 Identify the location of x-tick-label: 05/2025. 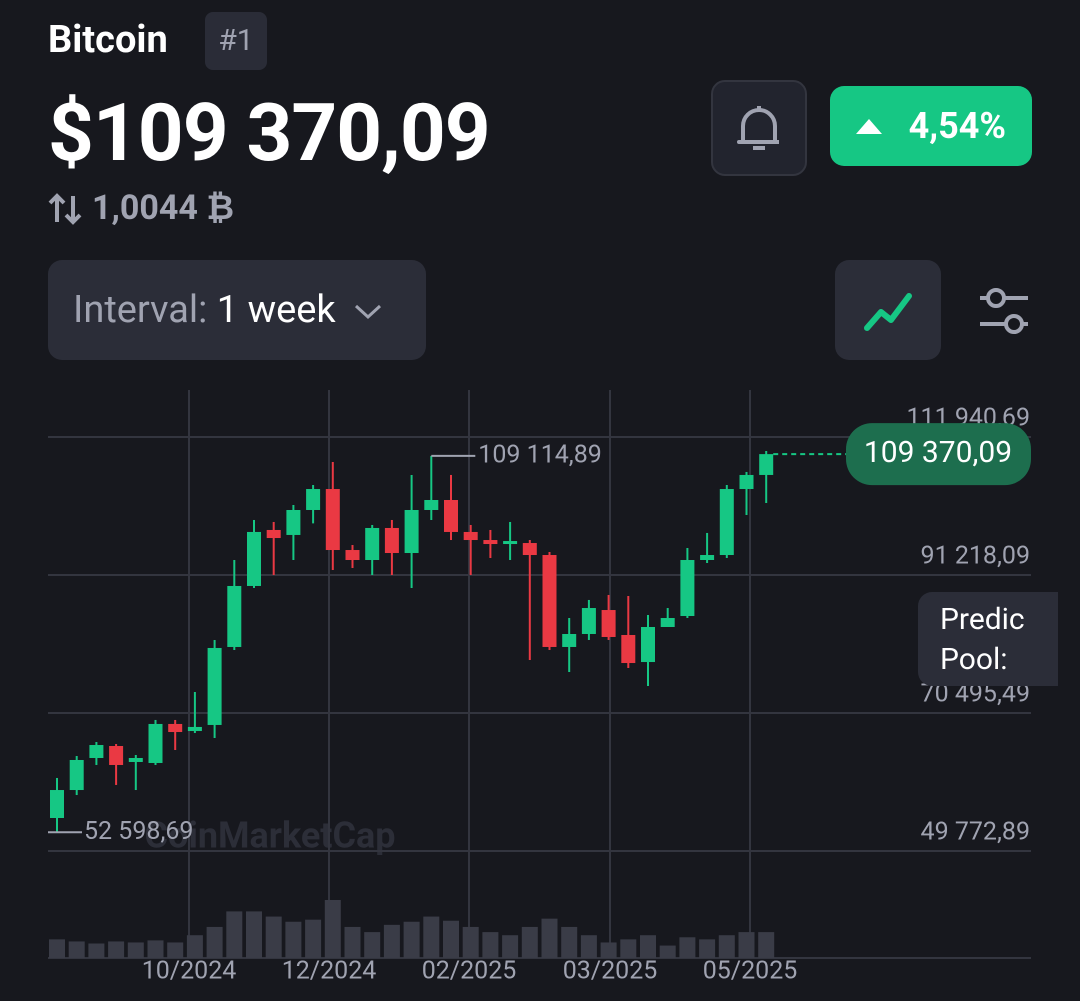
(750, 971).